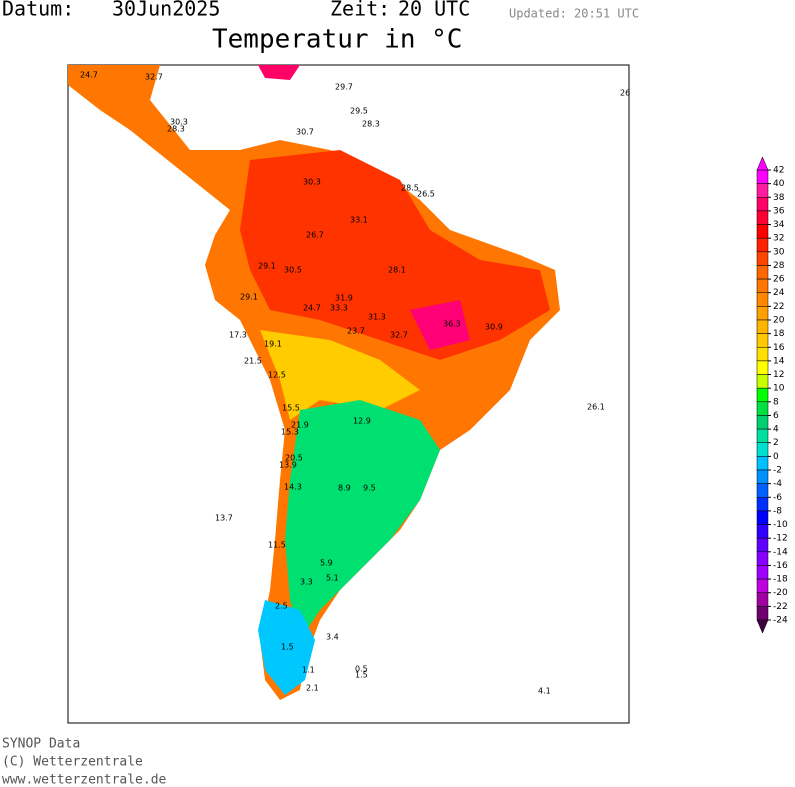 This screenshot has width=795, height=787. Describe the element at coordinates (356, 331) in the screenshot. I see `station-value: 23.7` at that location.